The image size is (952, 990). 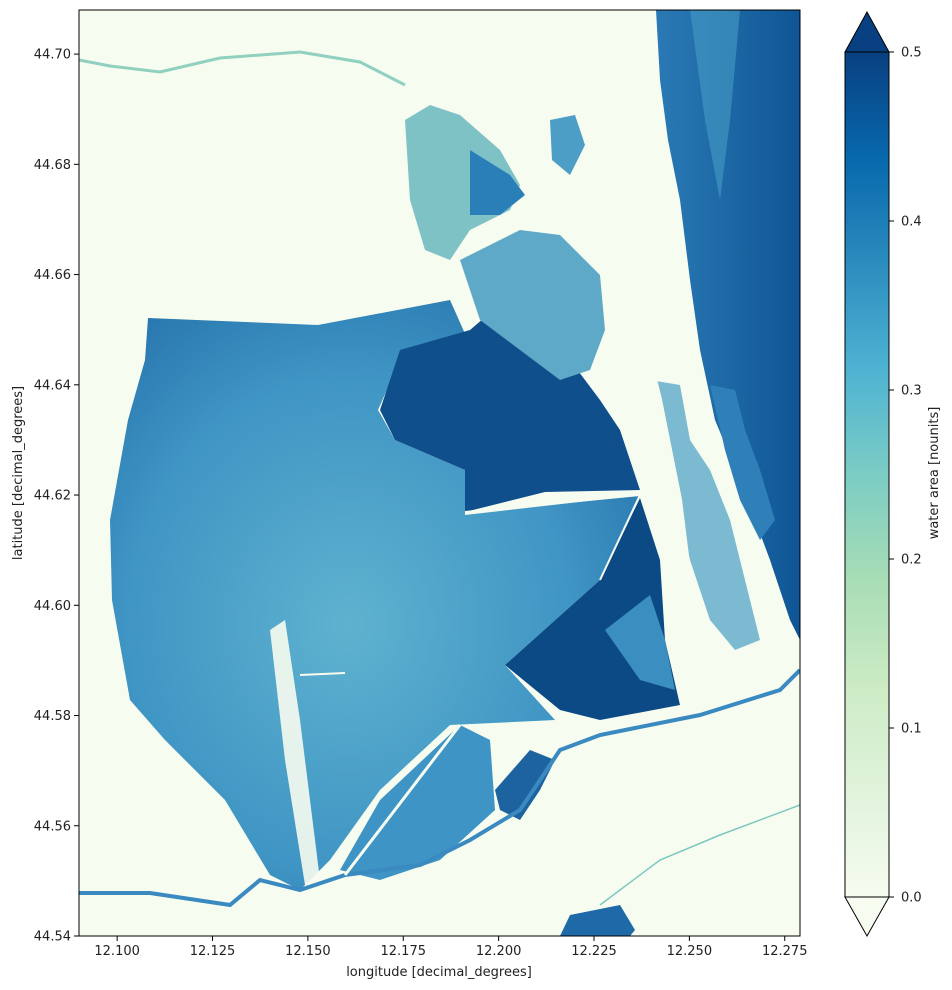 What do you see at coordinates (690, 951) in the screenshot?
I see `x-tick-label: 12.250` at bounding box center [690, 951].